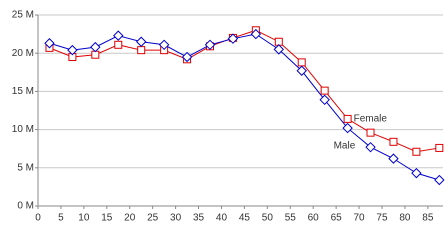 The width and height of the screenshot is (448, 240). What do you see at coordinates (245, 218) in the screenshot?
I see `x-tick-label: 45` at bounding box center [245, 218].